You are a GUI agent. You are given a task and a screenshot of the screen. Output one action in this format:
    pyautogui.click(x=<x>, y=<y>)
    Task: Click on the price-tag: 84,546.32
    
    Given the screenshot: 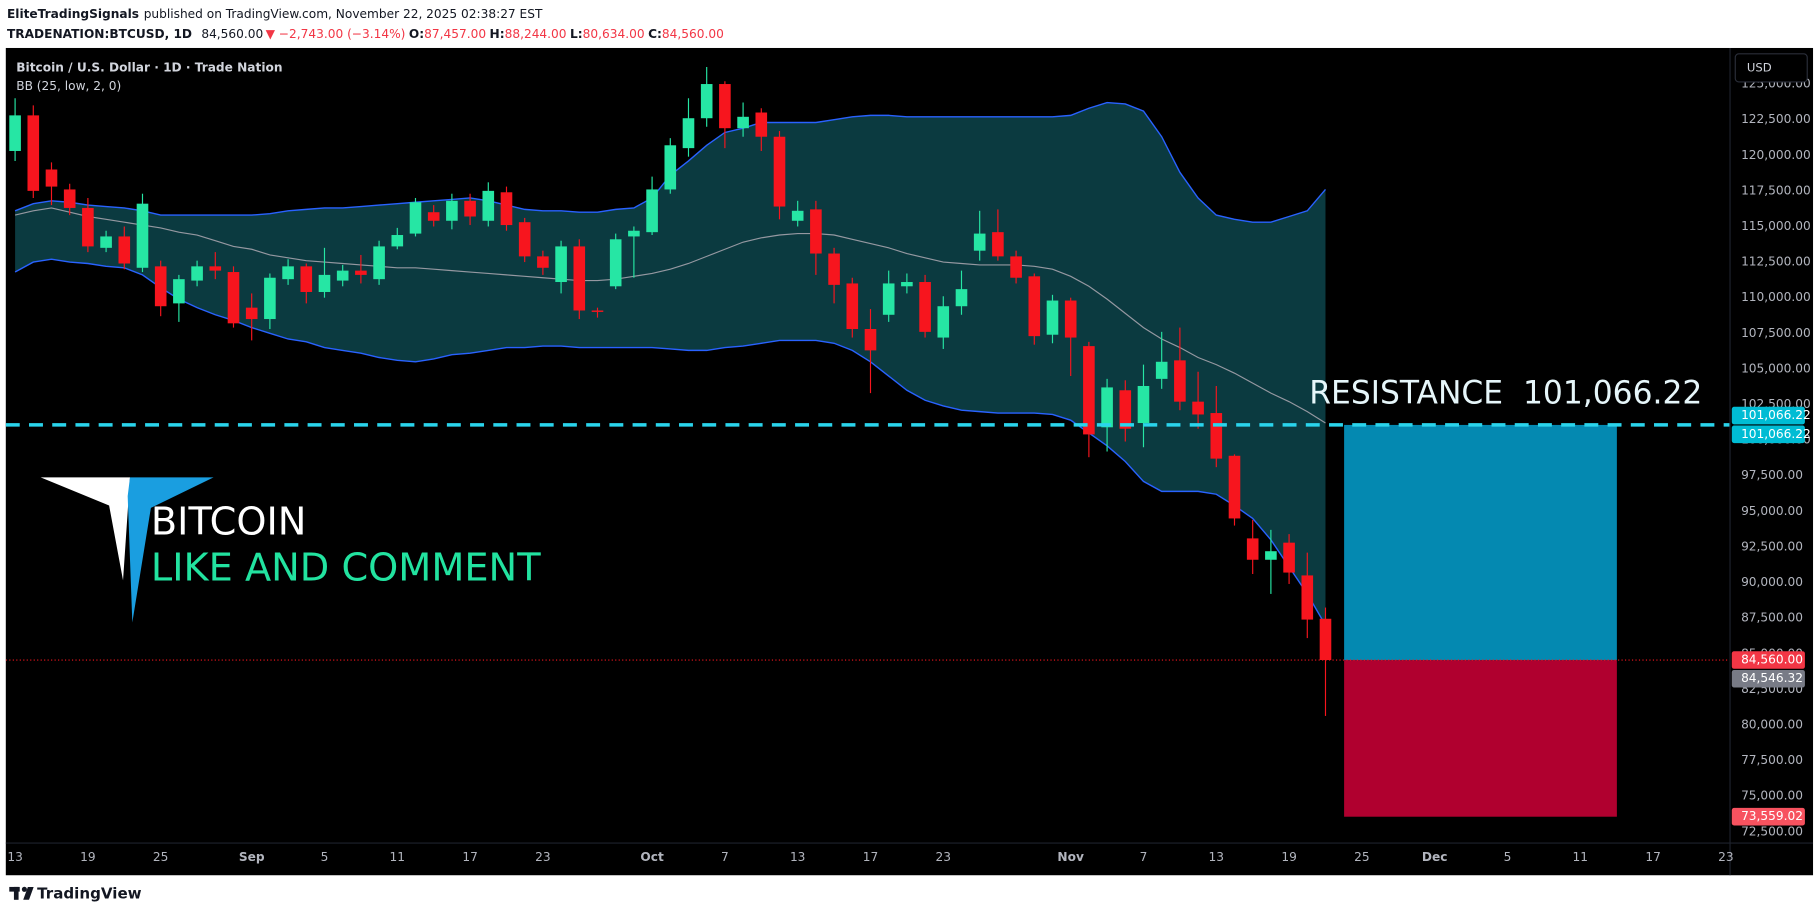 What is the action you would take?
    pyautogui.click(x=1772, y=678)
    